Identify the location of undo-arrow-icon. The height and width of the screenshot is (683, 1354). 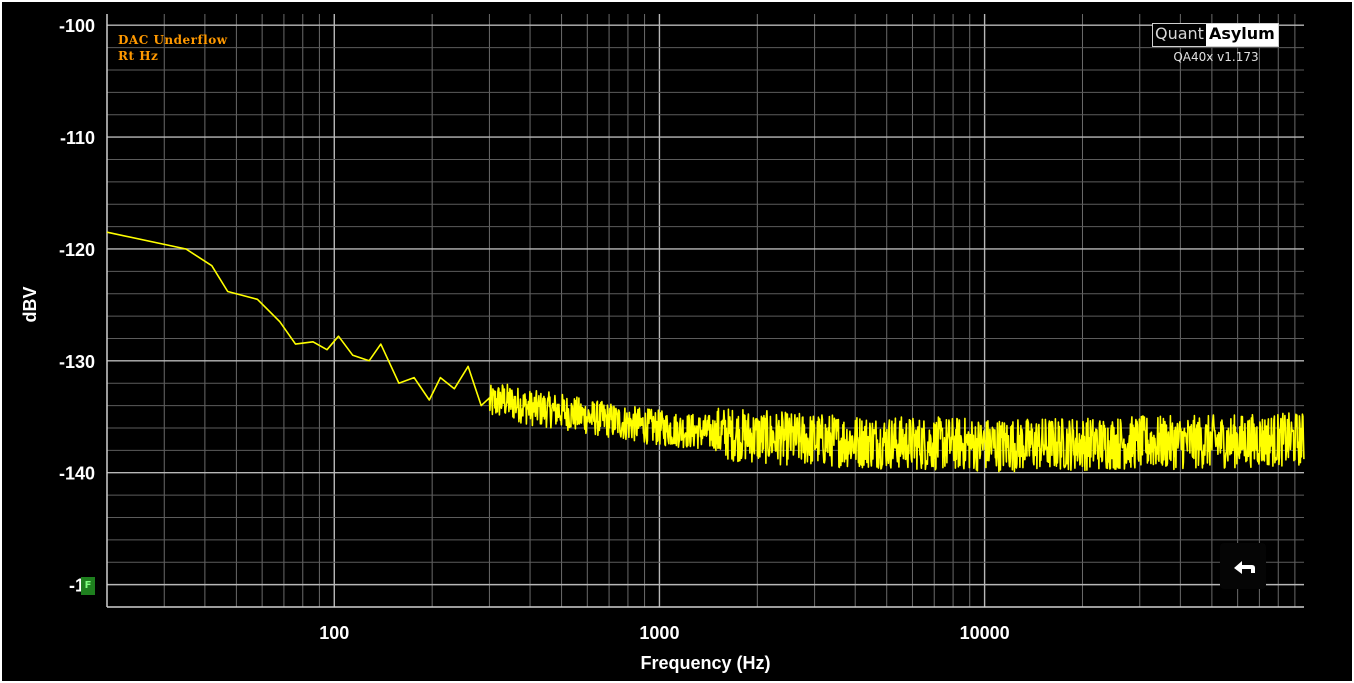
(1244, 567).